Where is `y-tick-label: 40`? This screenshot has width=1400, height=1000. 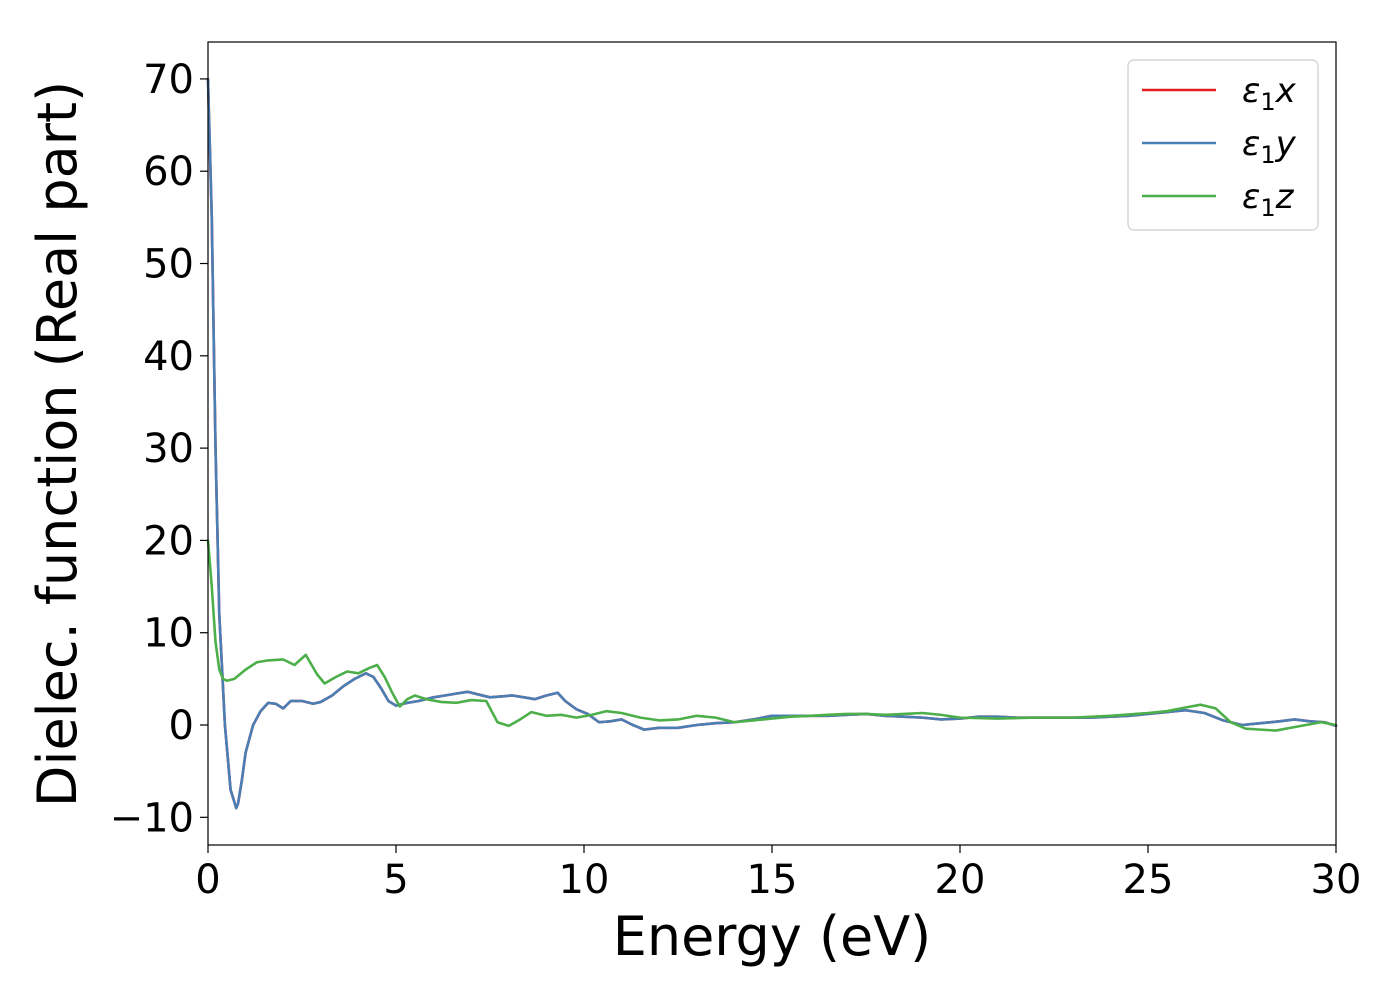
y-tick-label: 40 is located at coordinates (168, 357).